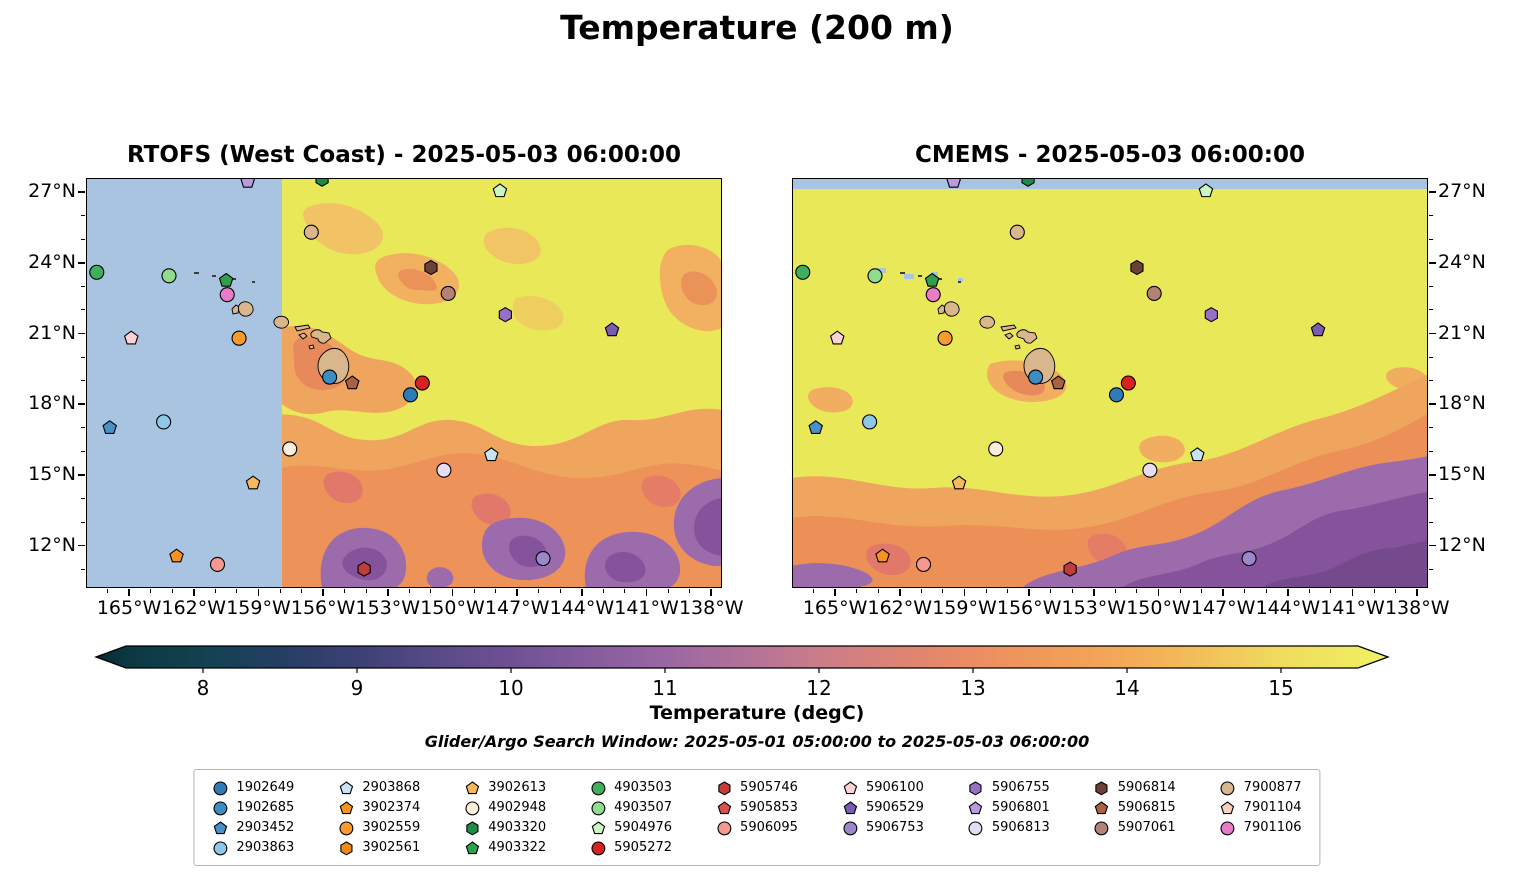  Describe the element at coordinates (1127, 688) in the screenshot. I see `colorbar-tick-label: 14` at that location.